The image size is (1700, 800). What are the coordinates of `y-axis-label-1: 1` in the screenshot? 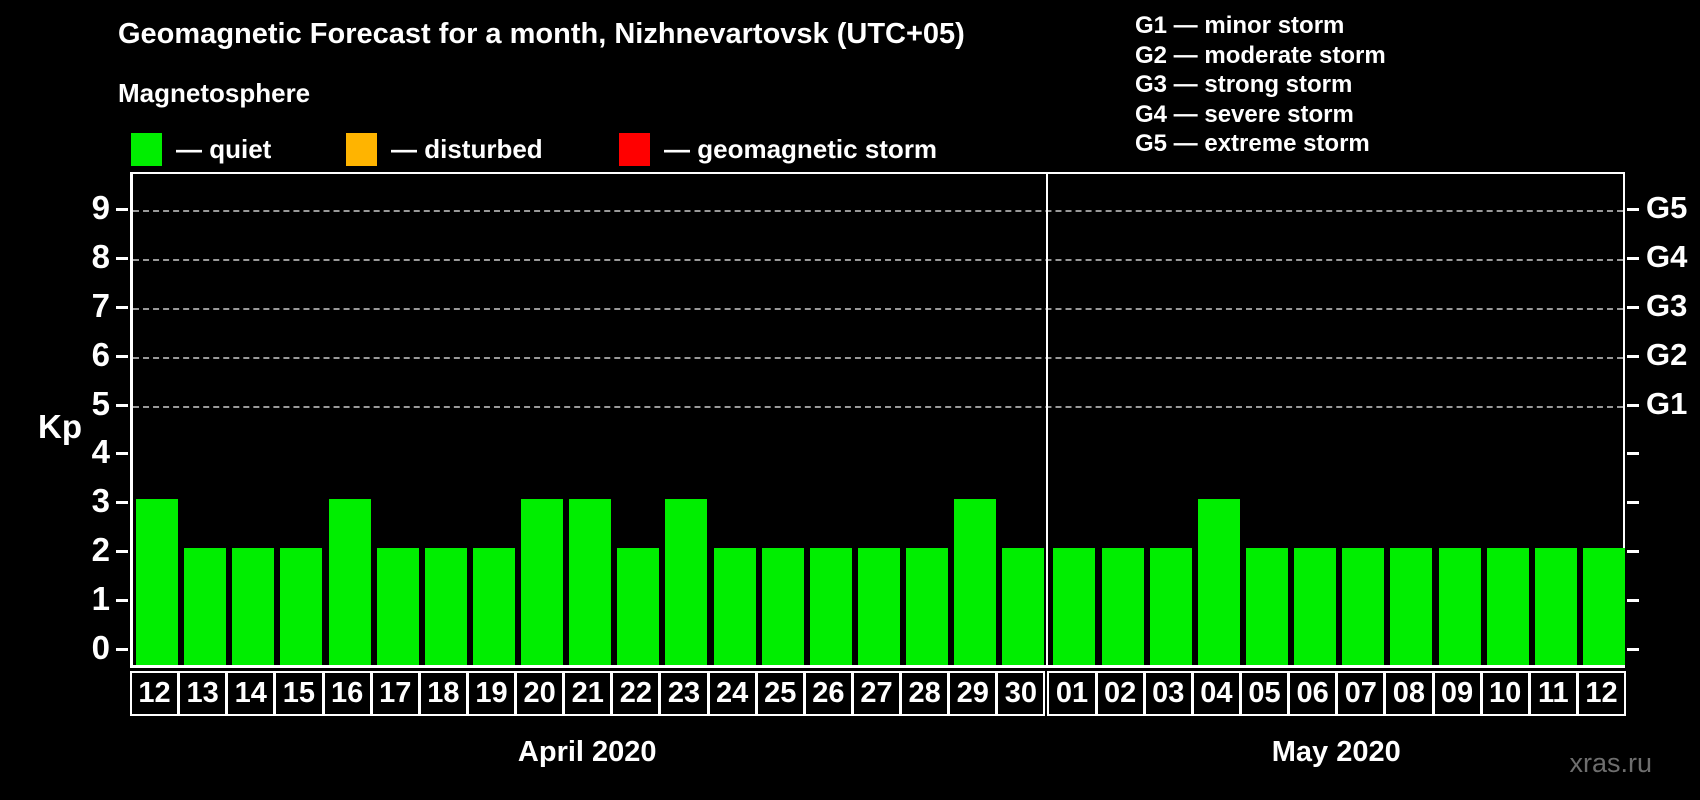 It's located at (100, 599).